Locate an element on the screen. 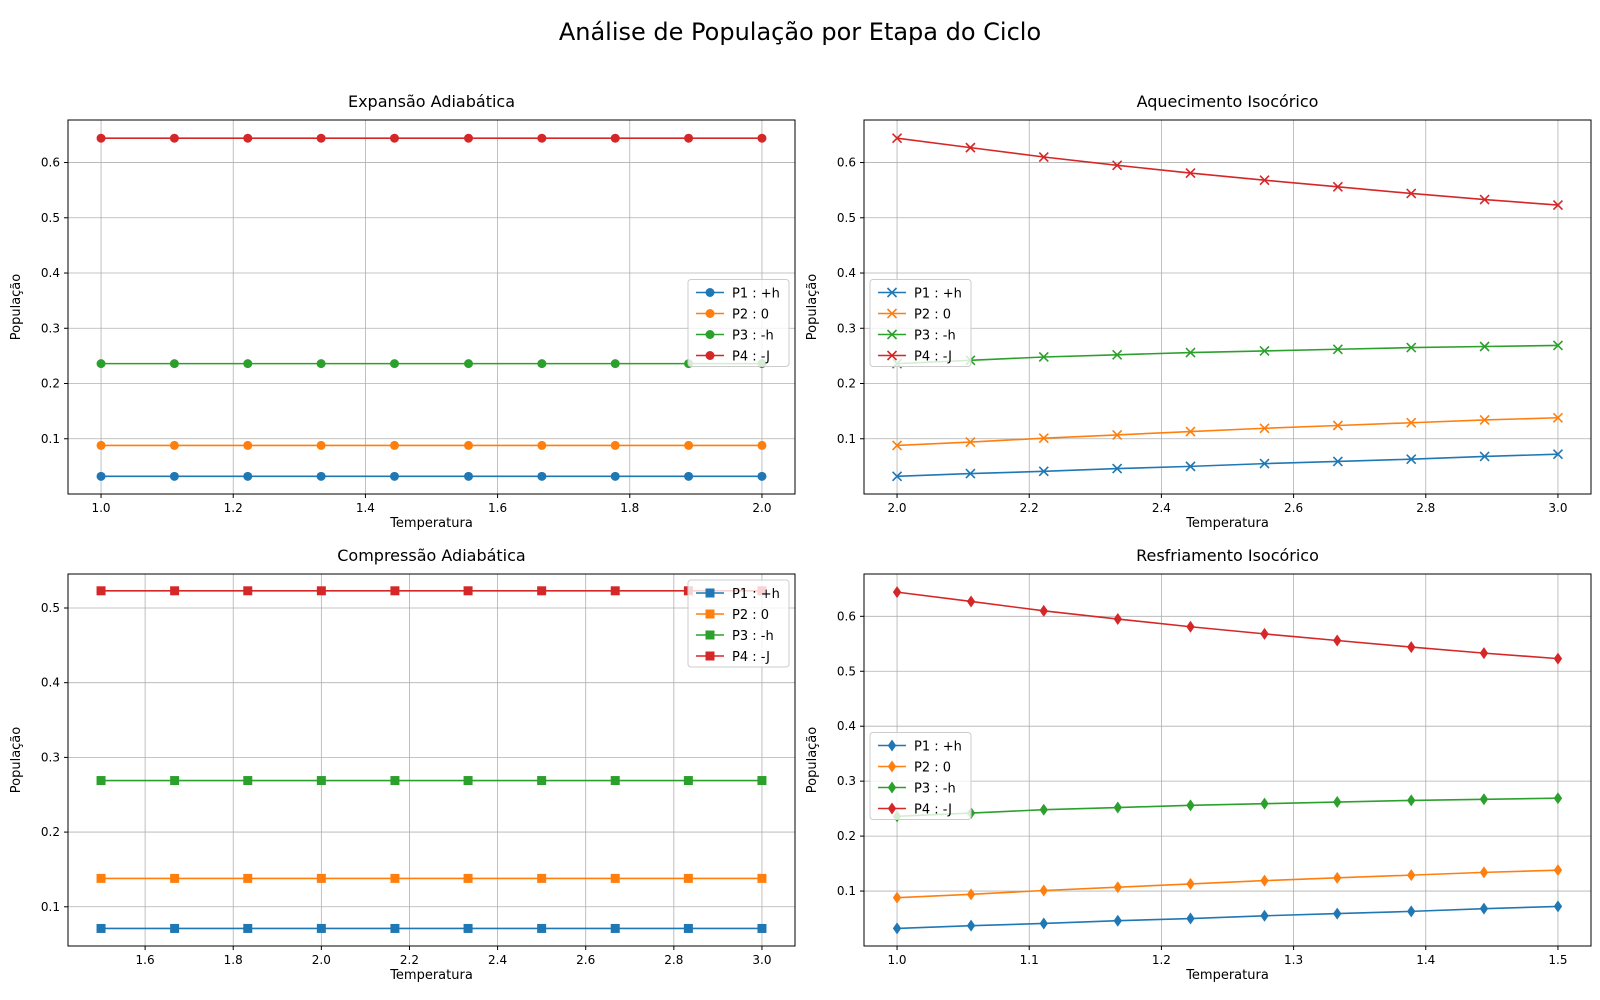  x-tick-label: 2.4 is located at coordinates (497, 960).